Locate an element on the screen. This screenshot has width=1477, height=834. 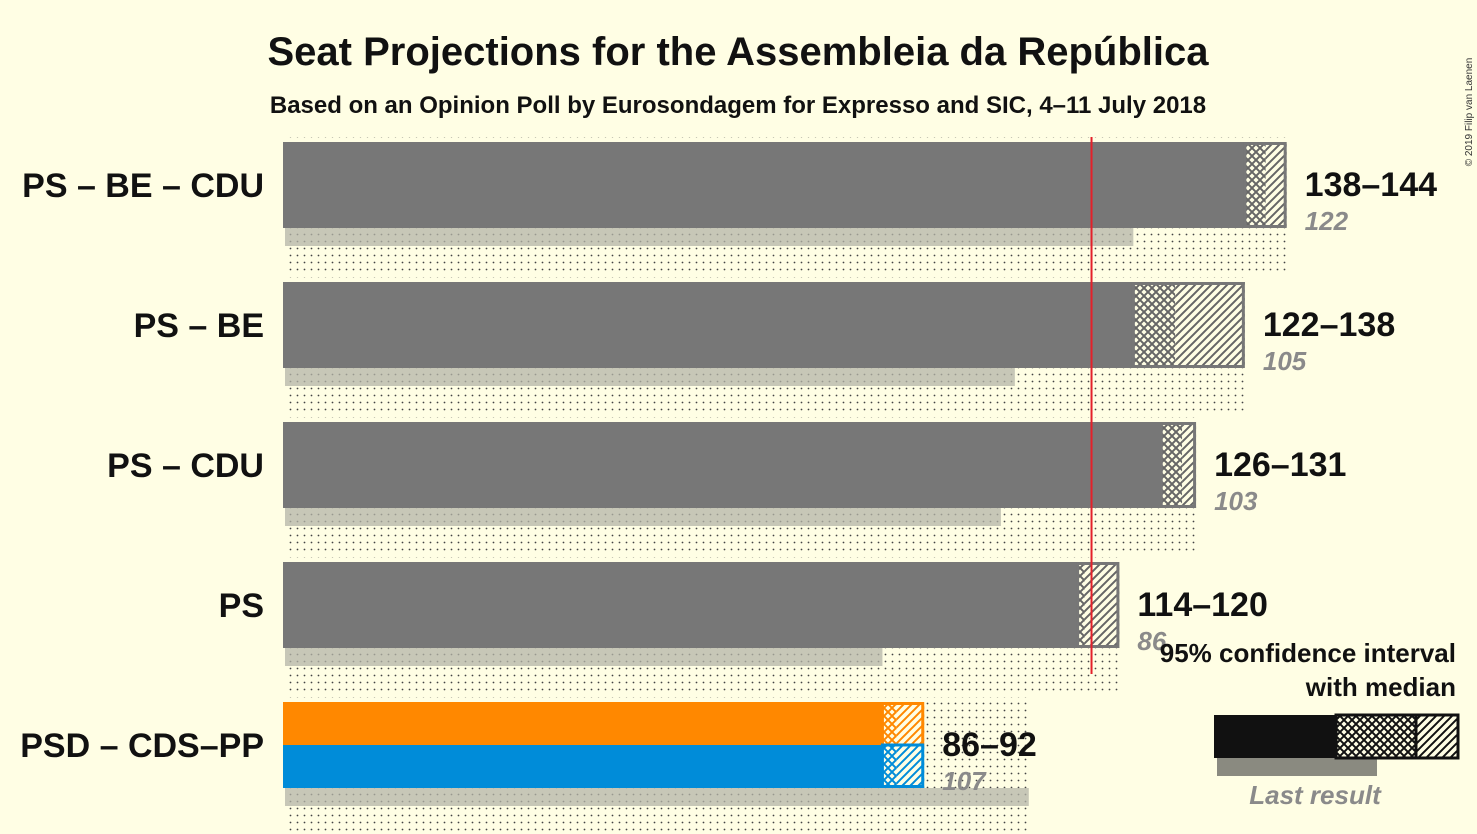
legend-solid-swatch is located at coordinates (1275, 736).